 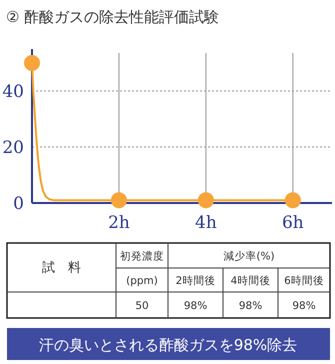 What do you see at coordinates (142, 306) in the screenshot?
I see `text: 50` at bounding box center [142, 306].